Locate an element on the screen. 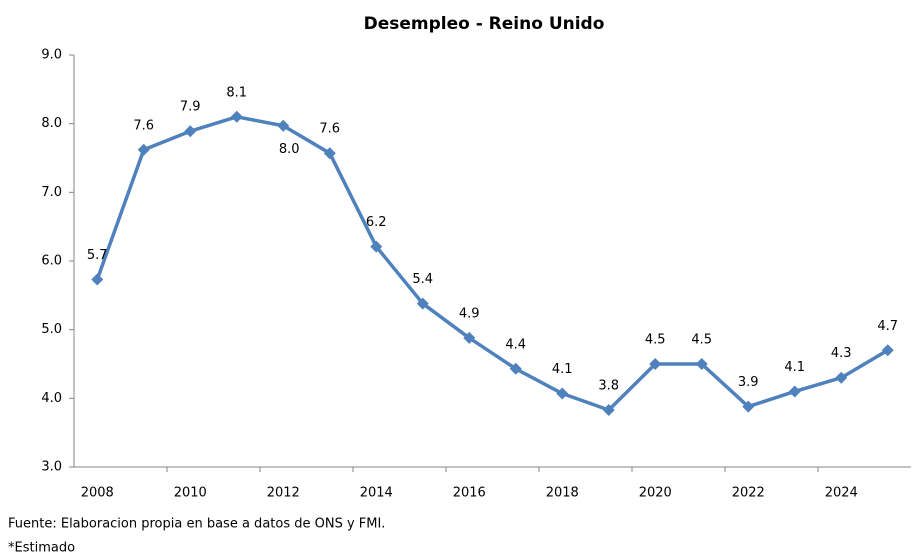  y-tick-label: 9.0 is located at coordinates (51, 55).